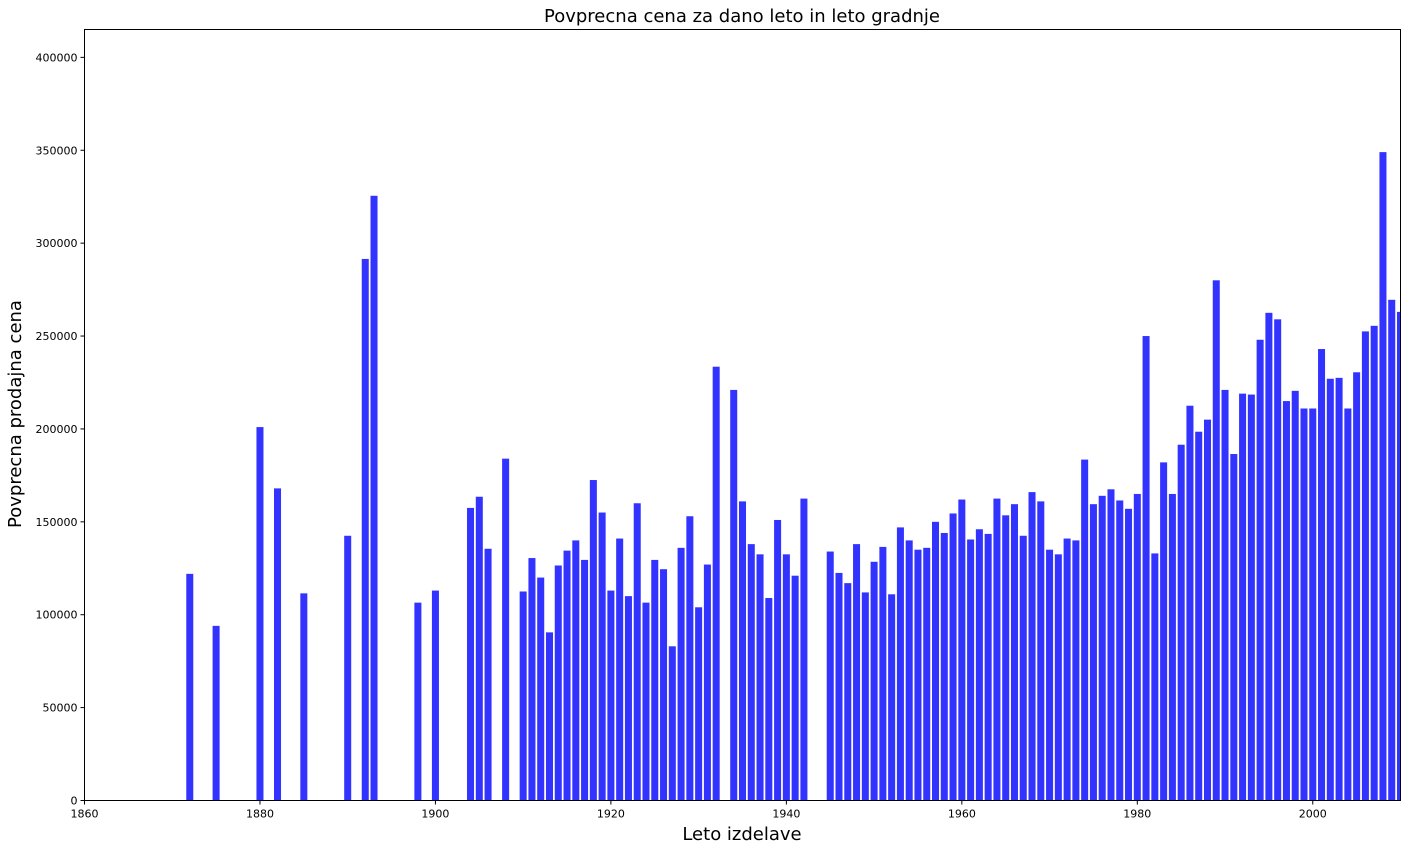  Describe the element at coordinates (1146, 568) in the screenshot. I see `bar-1981` at that location.